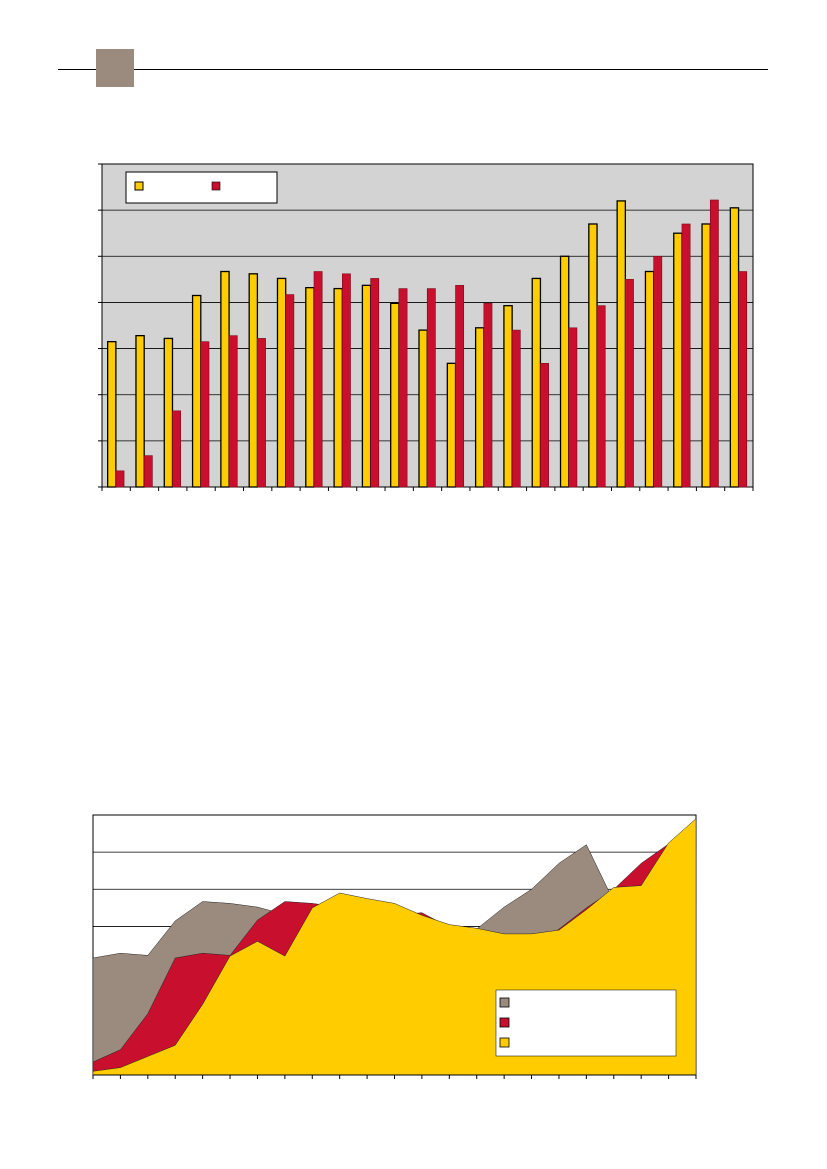  What do you see at coordinates (201, 187) in the screenshot?
I see `legend-box` at bounding box center [201, 187].